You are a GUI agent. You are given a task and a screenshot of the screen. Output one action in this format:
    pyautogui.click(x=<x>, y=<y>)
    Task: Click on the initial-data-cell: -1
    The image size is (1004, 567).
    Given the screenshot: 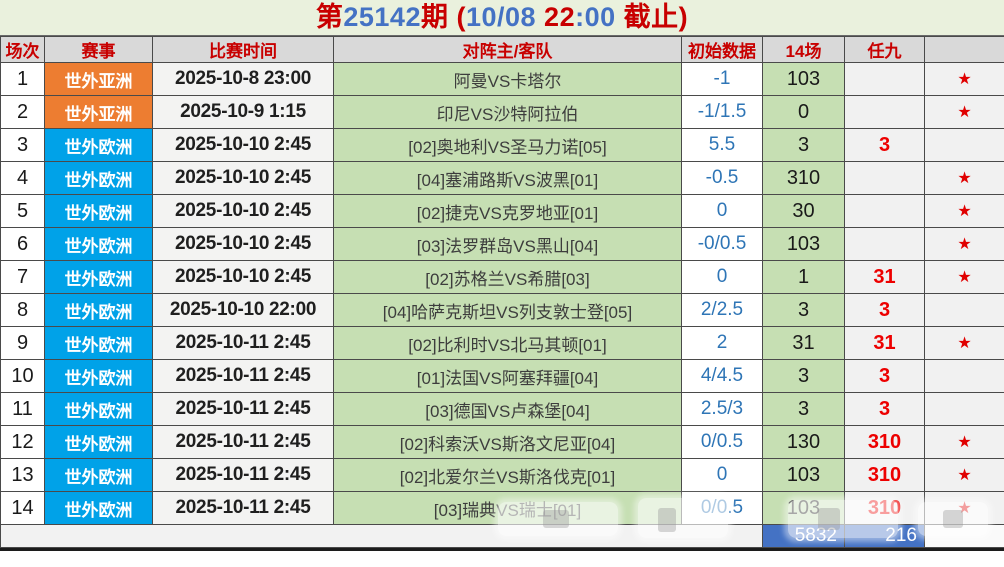 What is the action you would take?
    pyautogui.click(x=722, y=79)
    